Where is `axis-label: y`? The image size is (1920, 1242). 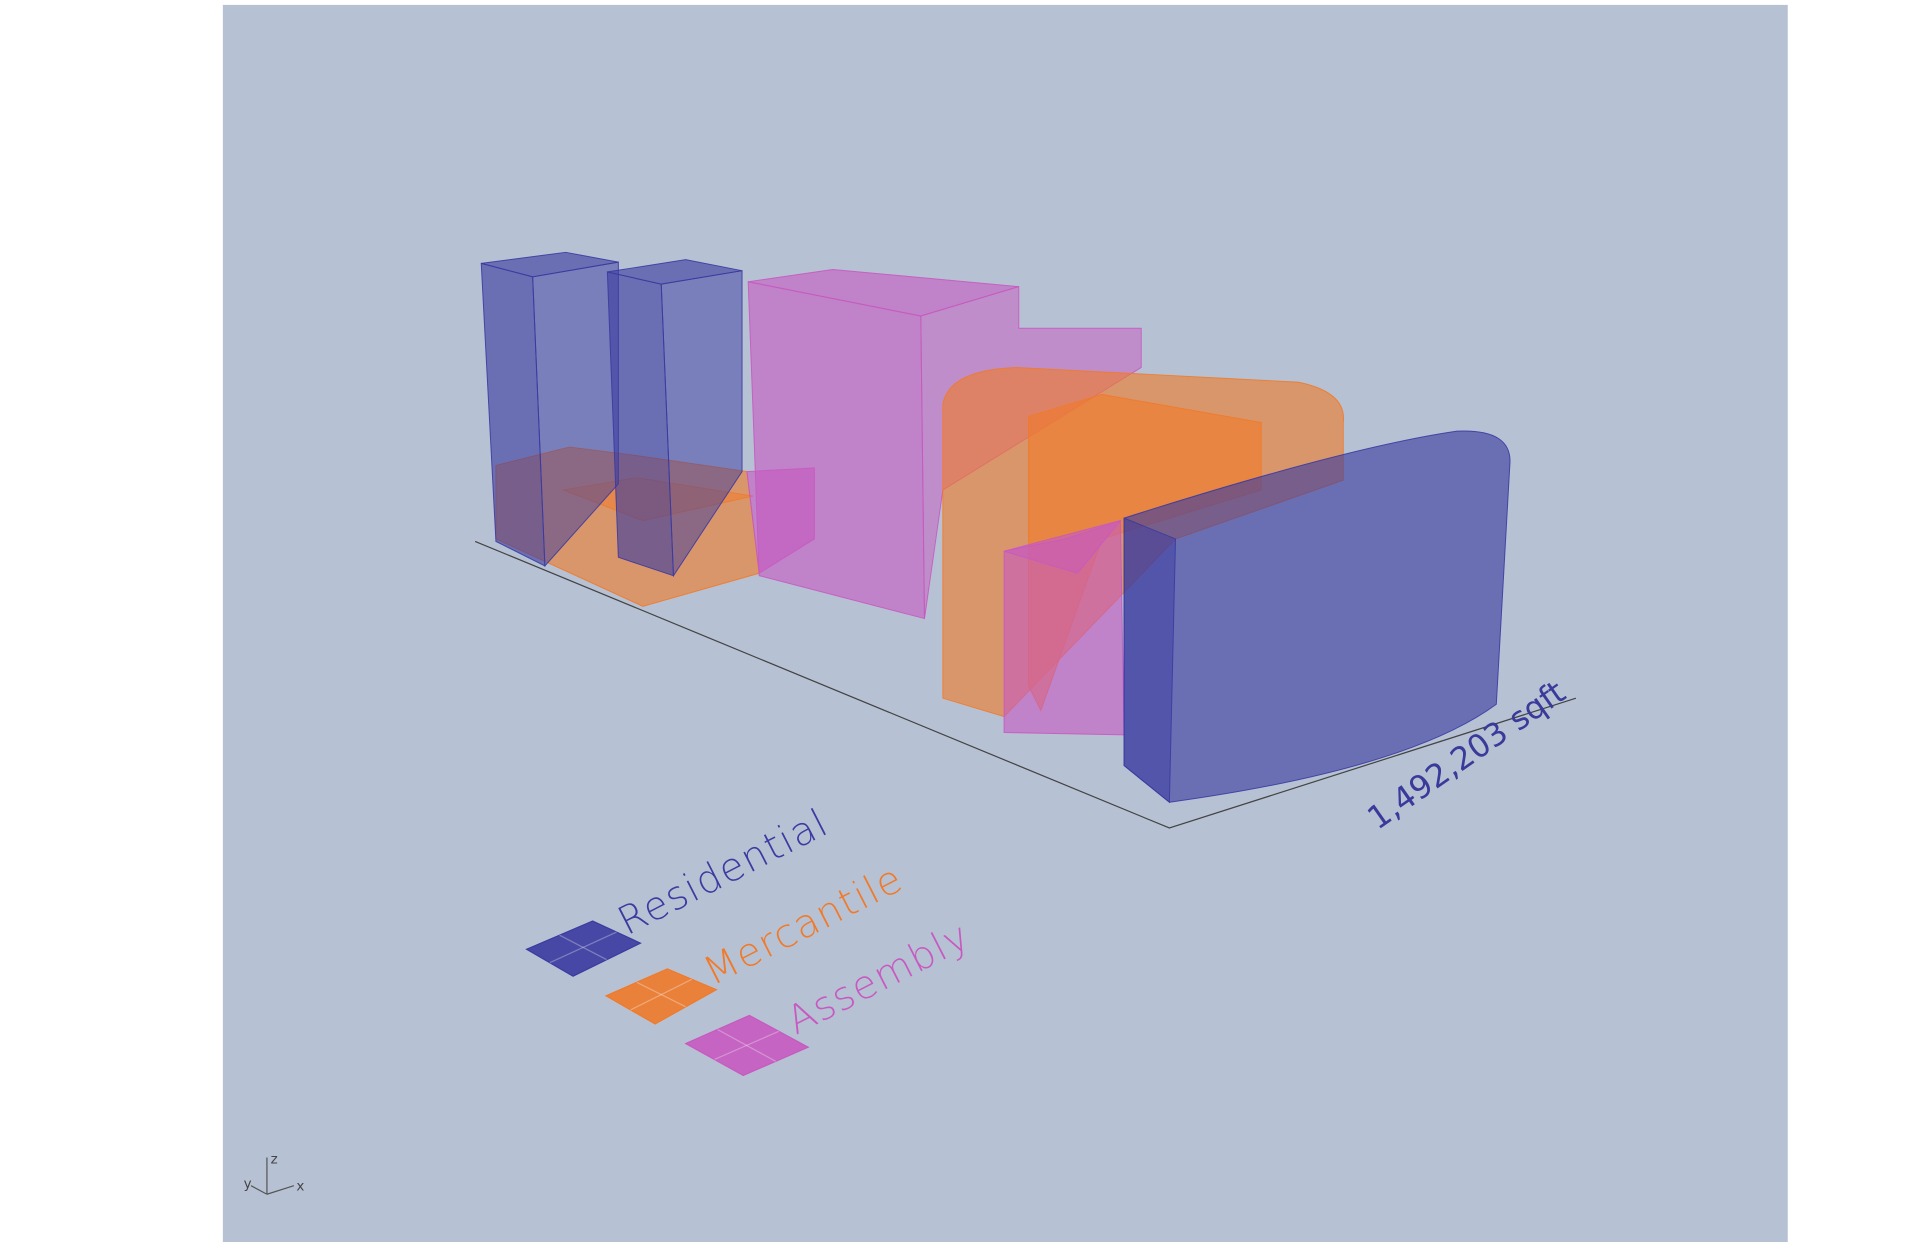
axis-label: y is located at coordinates (248, 1184).